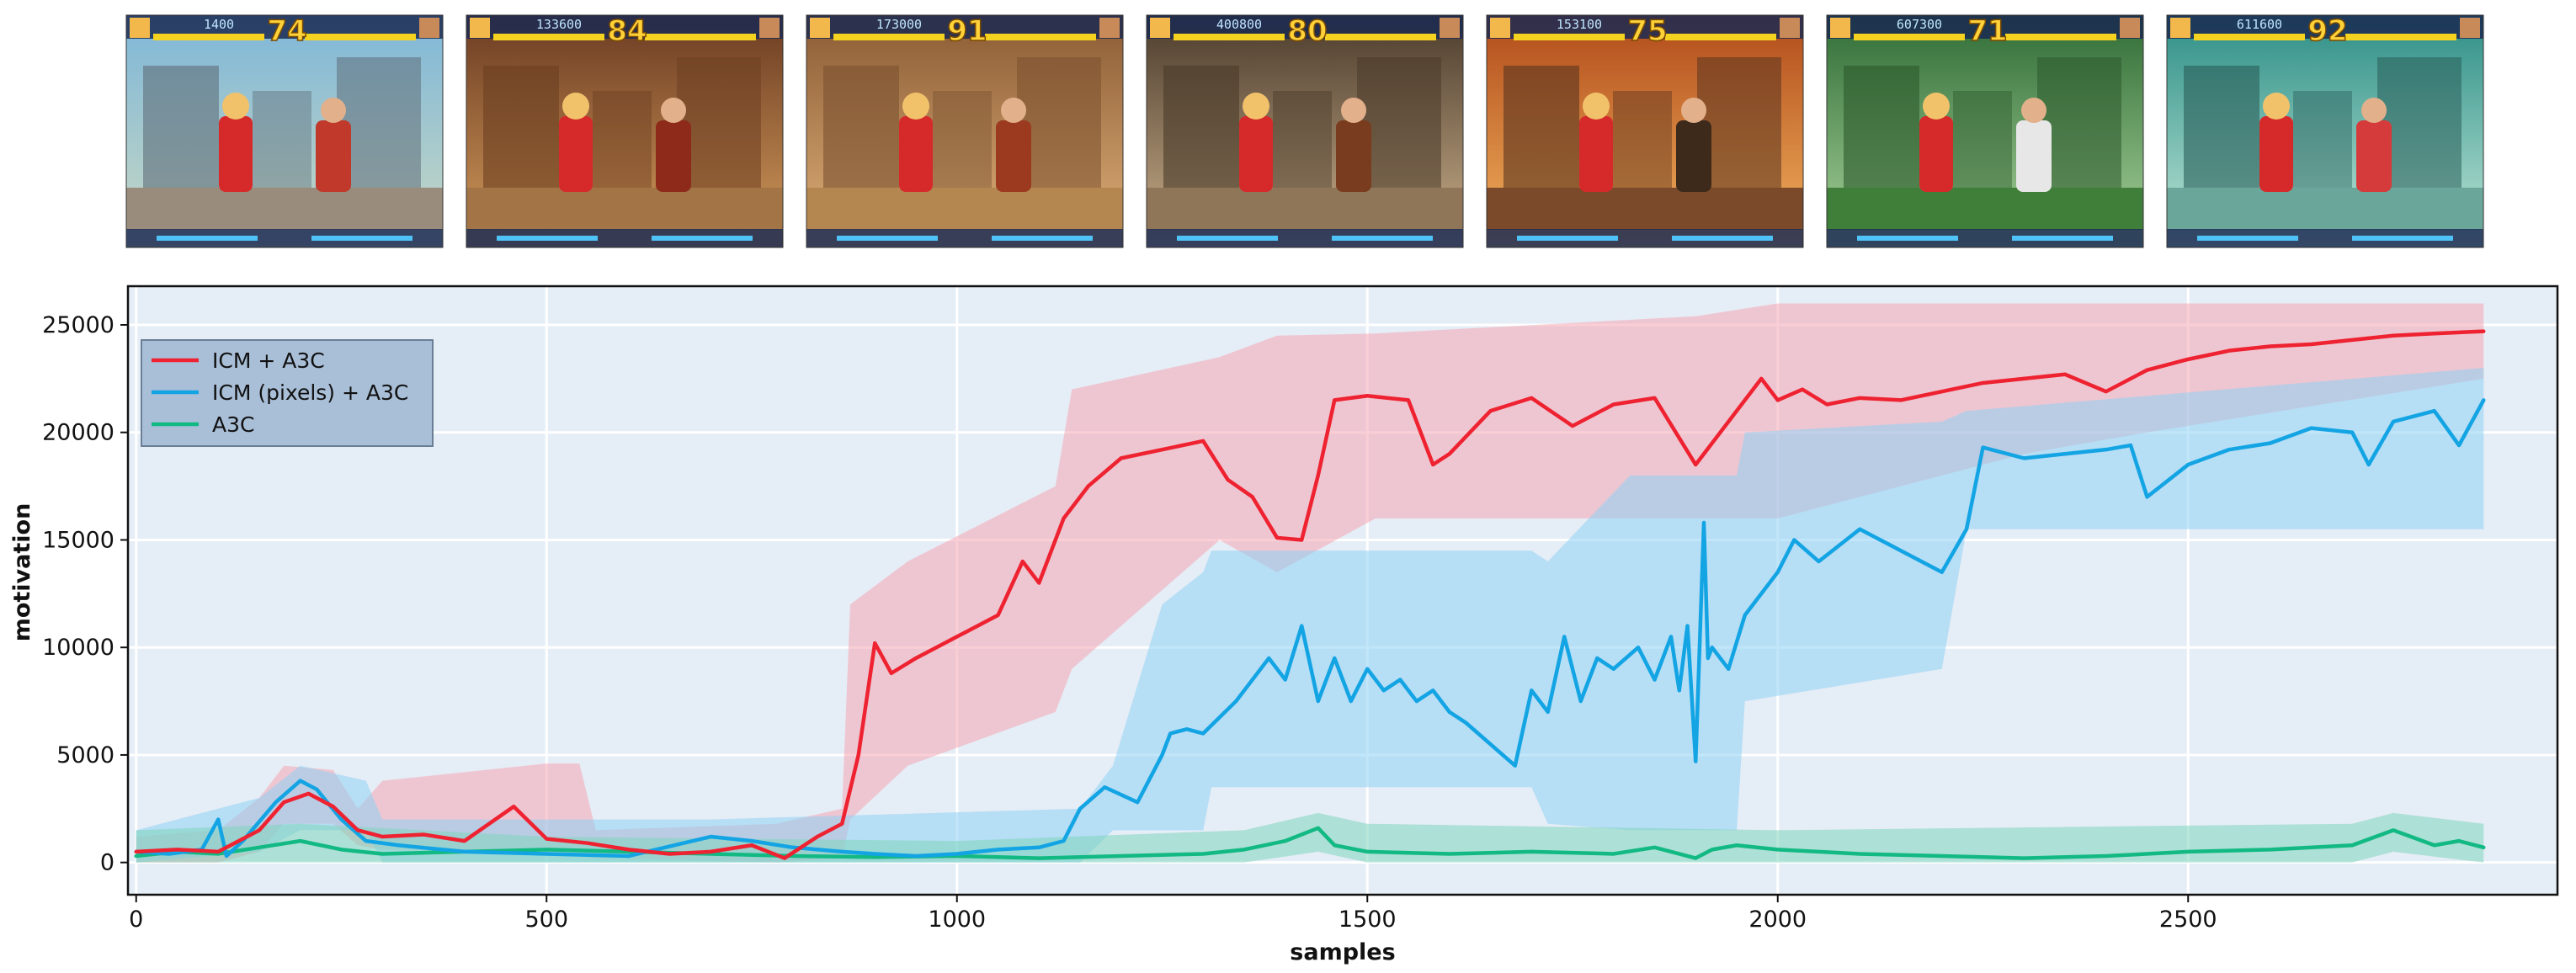 The image size is (2576, 973). Describe the element at coordinates (78, 540) in the screenshot. I see `y-tick-label: 15000` at that location.